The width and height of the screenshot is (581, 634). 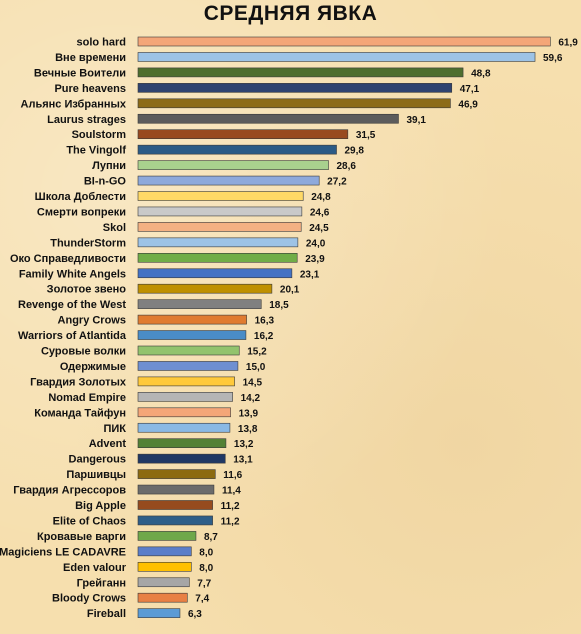 What do you see at coordinates (72, 274) in the screenshot?
I see `category-label: Family White Angels` at bounding box center [72, 274].